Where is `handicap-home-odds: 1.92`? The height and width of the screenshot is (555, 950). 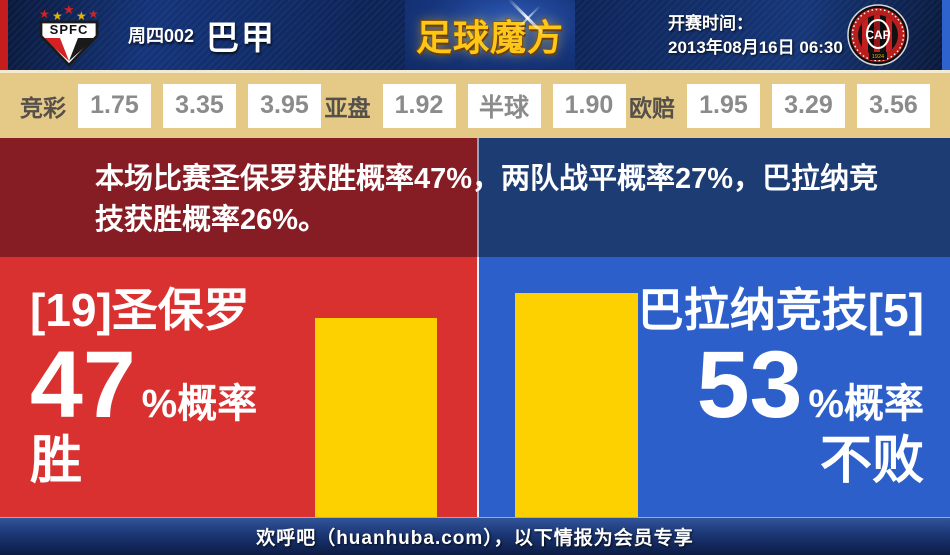
handicap-home-odds: 1.92 is located at coordinates (419, 105).